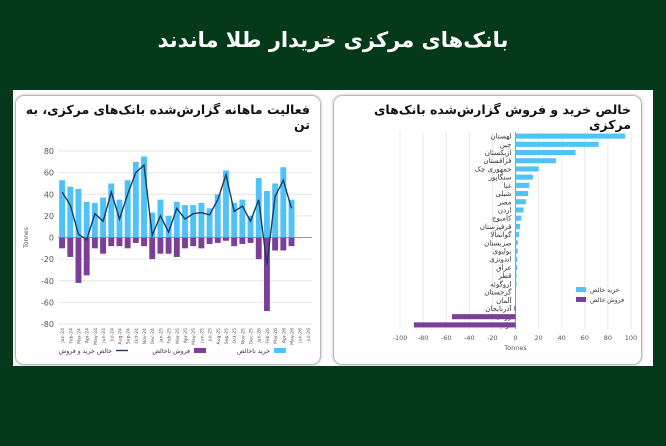 The image size is (666, 446). Describe the element at coordinates (508, 186) in the screenshot. I see `country-label: غنا` at that location.